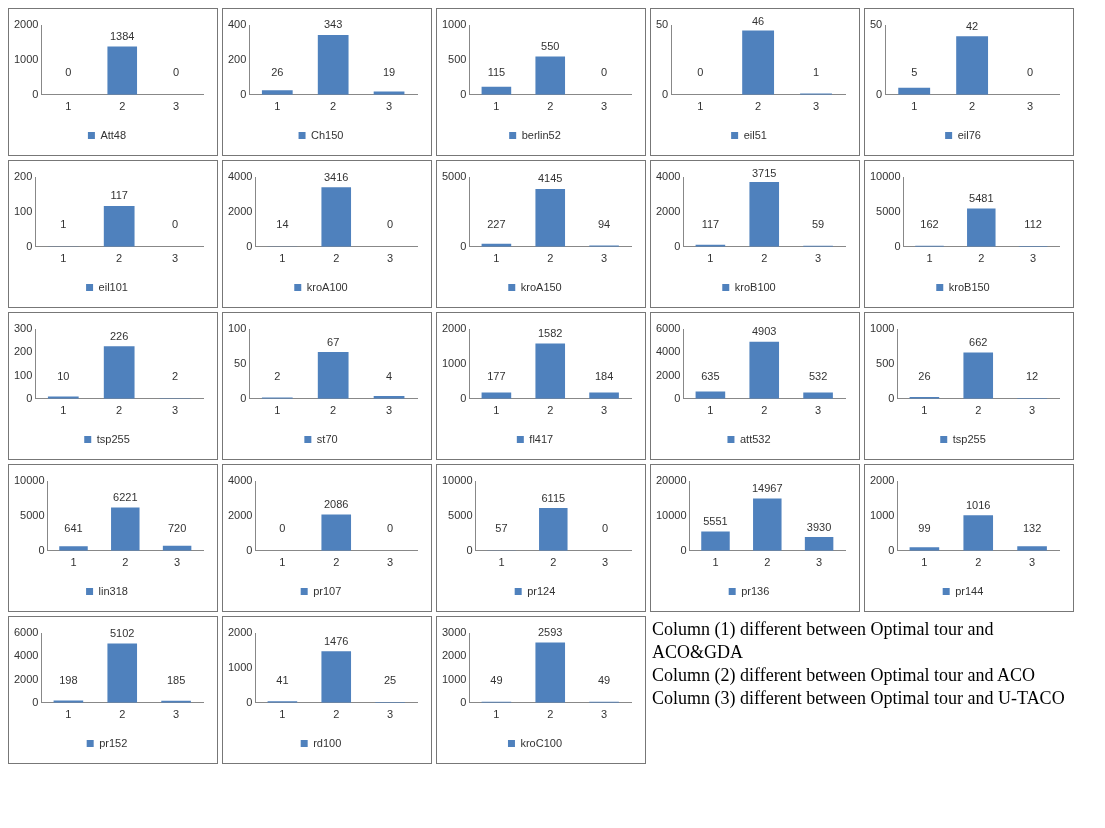 Image resolution: width=1105 pixels, height=828 pixels. What do you see at coordinates (553, 497) in the screenshot?
I see `data-label: 6115` at bounding box center [553, 497].